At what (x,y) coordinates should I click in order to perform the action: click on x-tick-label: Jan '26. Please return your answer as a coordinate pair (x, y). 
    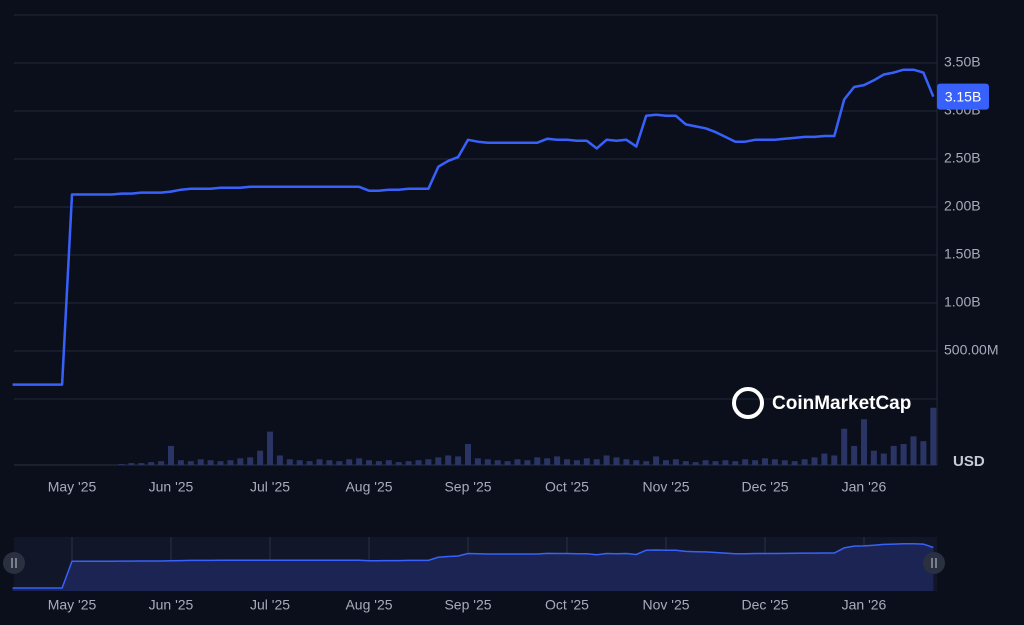
    Looking at the image, I should click on (864, 487).